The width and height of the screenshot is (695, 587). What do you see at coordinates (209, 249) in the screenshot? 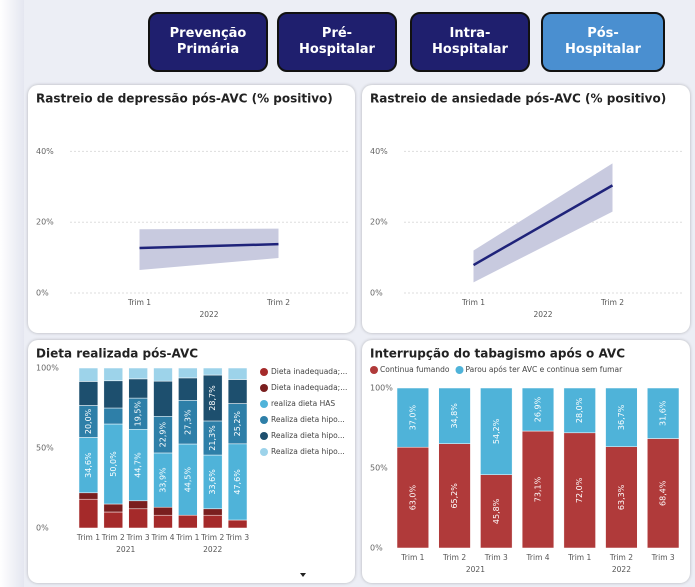
I see `confidence-band` at bounding box center [209, 249].